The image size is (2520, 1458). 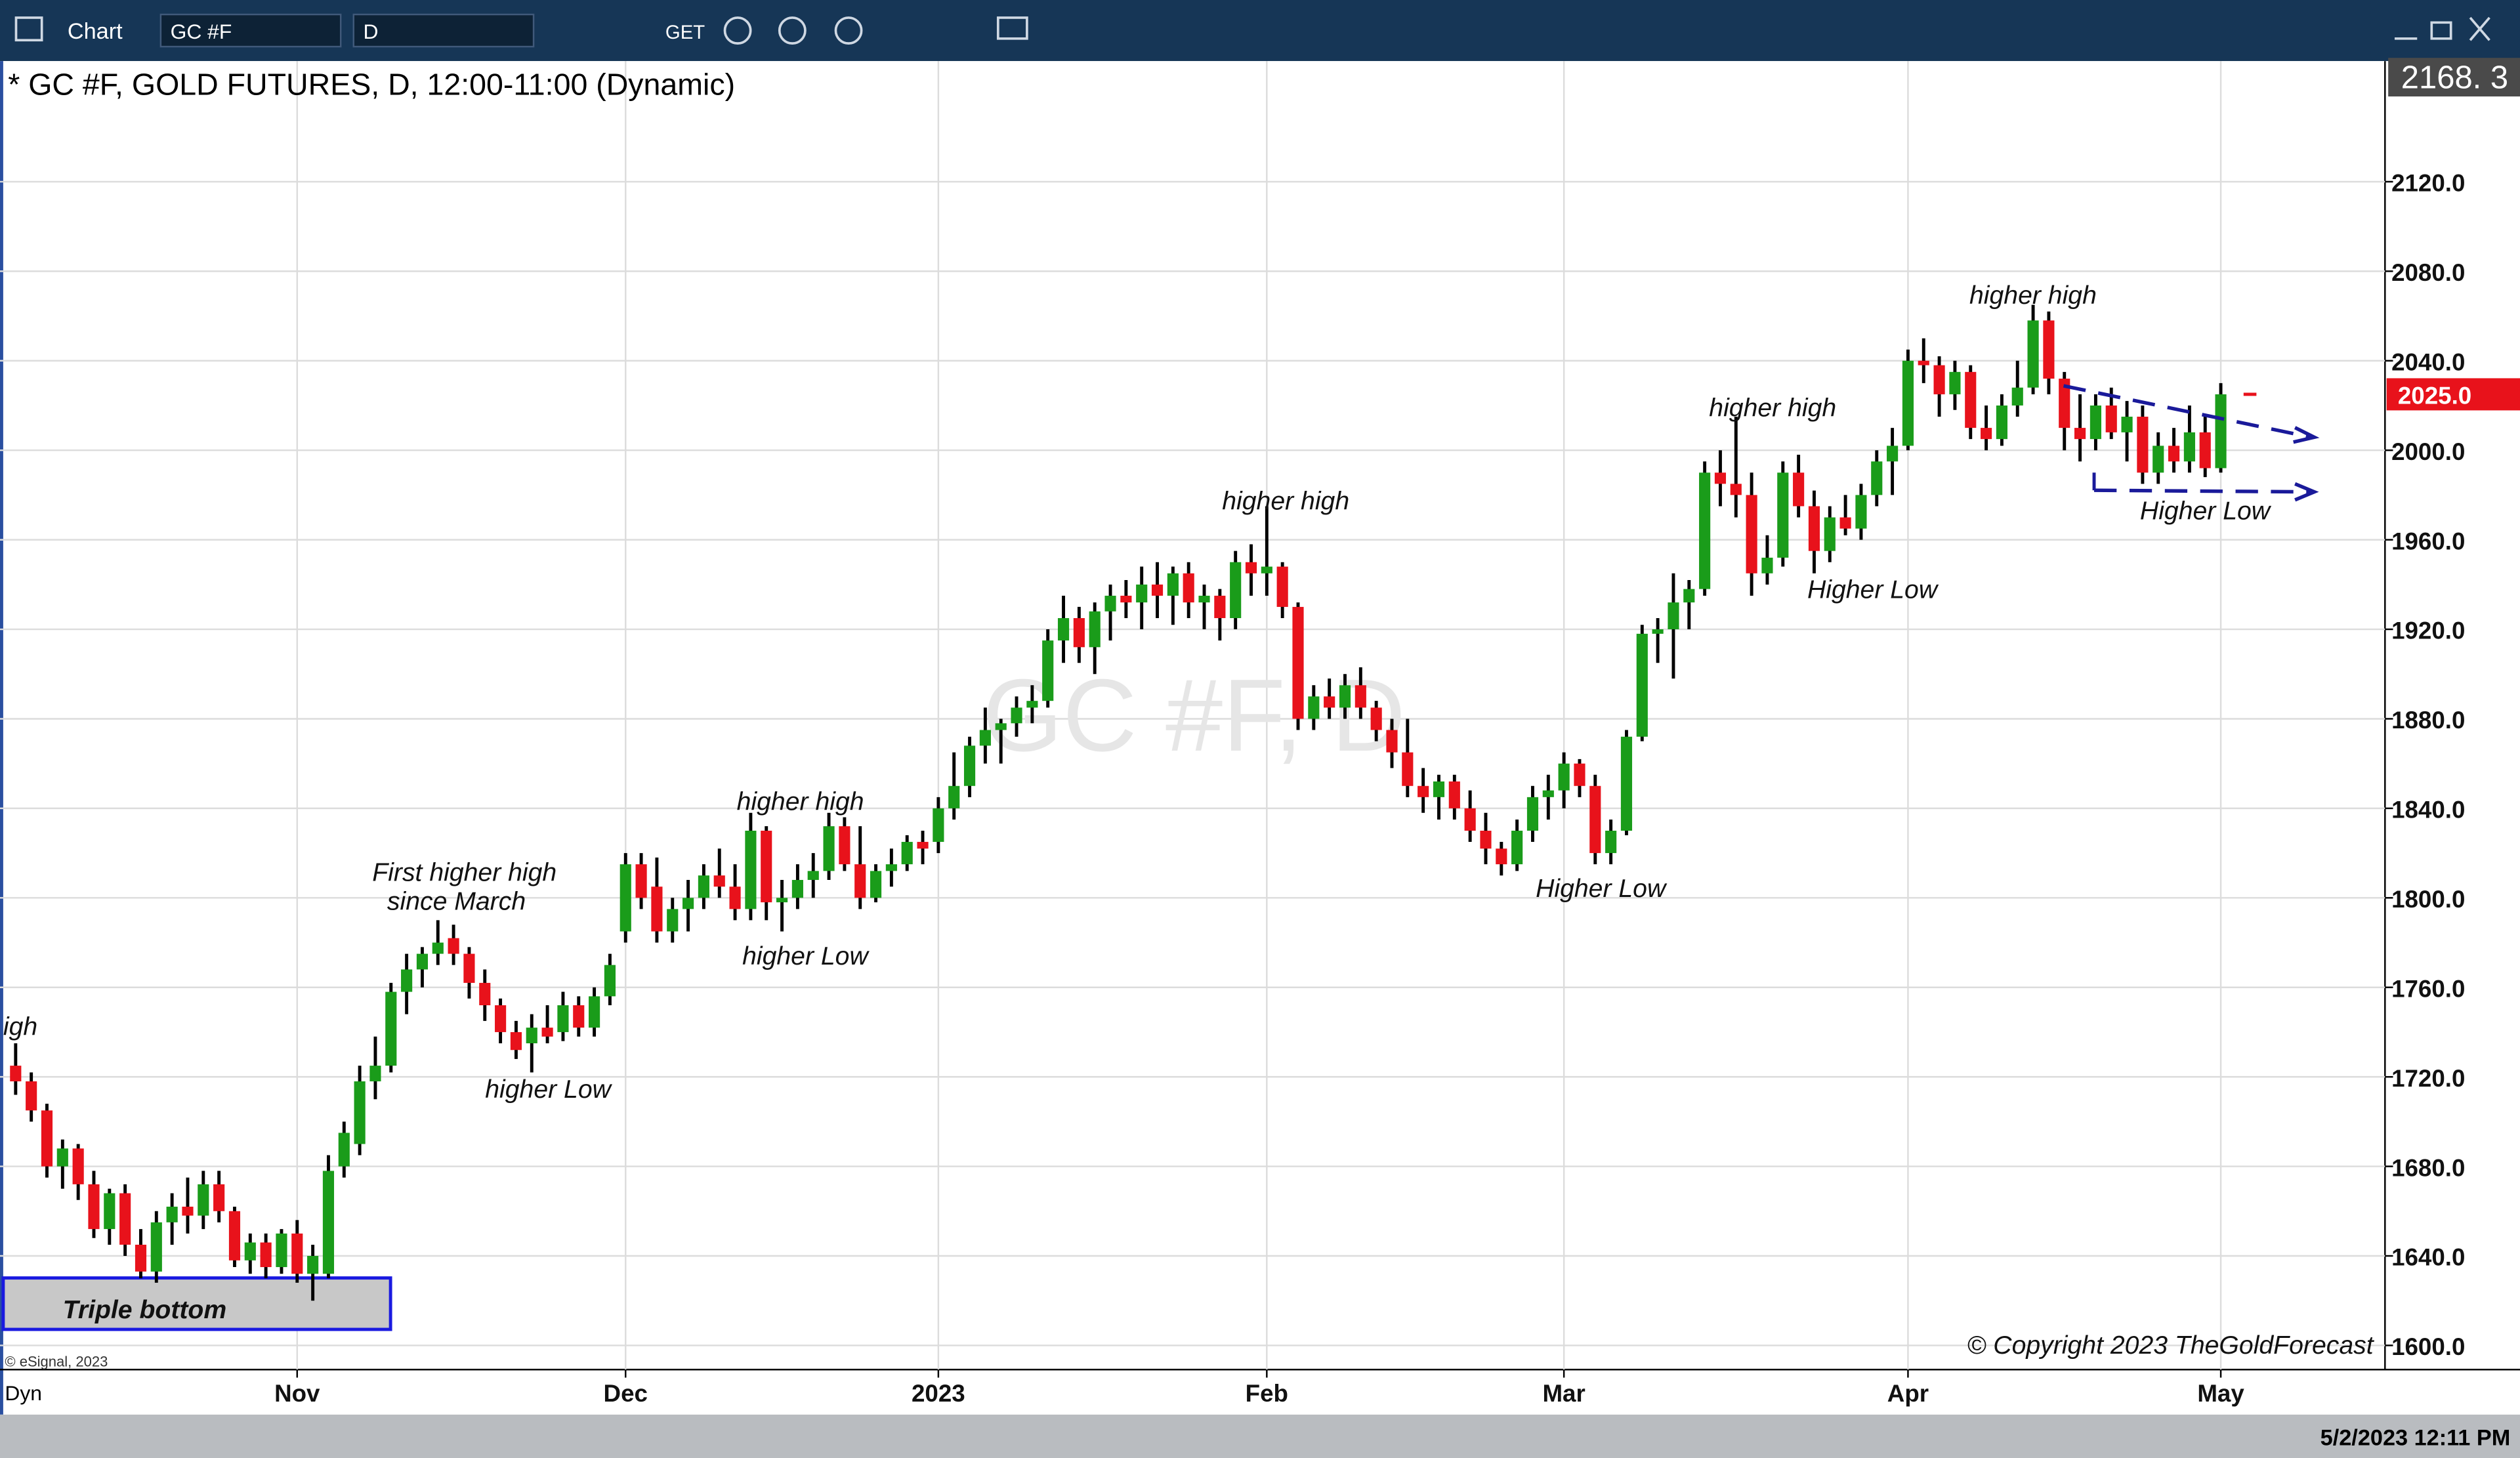 I want to click on mode-label: Dyn, so click(x=23, y=1393).